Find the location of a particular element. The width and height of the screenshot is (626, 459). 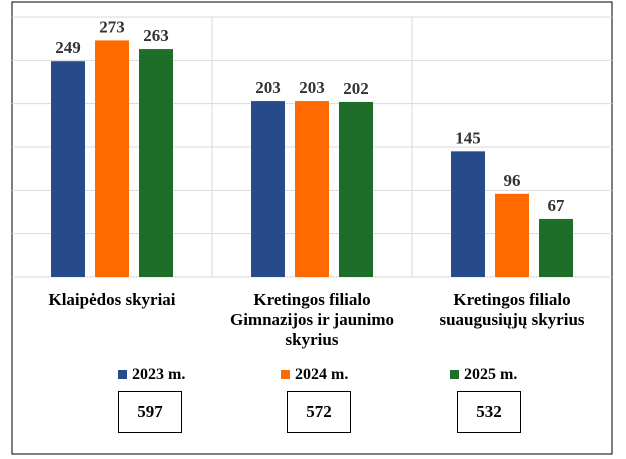

x-tick-label: Kretingos filialo suaugusiųjų skyrius is located at coordinates (512, 309).